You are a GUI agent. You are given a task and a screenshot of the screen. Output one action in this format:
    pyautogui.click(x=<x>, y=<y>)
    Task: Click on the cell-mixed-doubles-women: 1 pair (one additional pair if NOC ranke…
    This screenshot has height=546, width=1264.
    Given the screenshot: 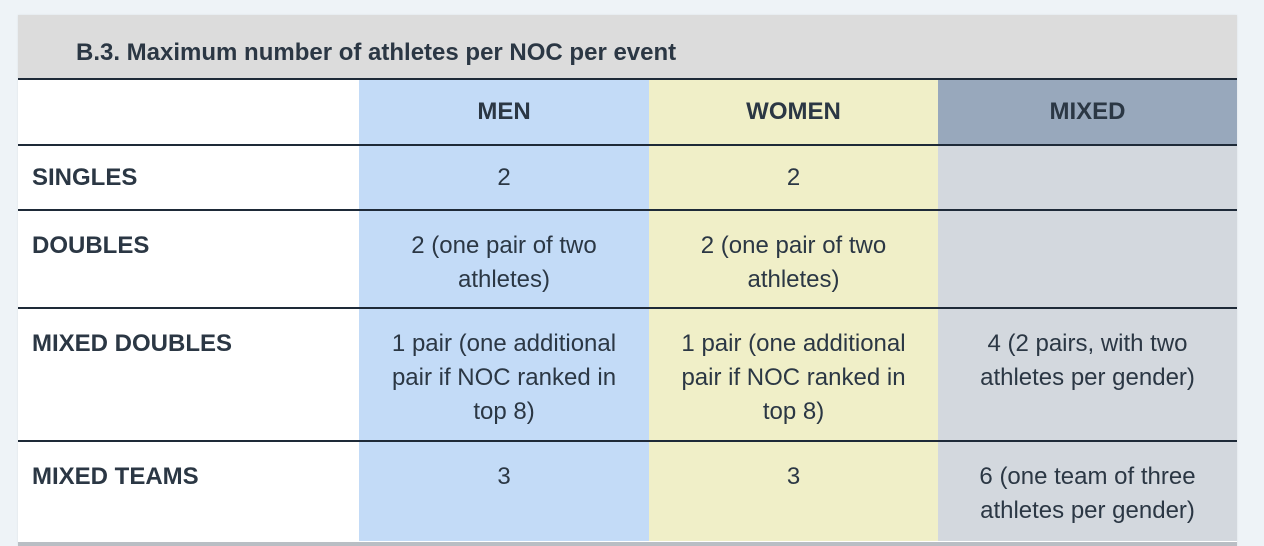 What is the action you would take?
    pyautogui.click(x=793, y=375)
    